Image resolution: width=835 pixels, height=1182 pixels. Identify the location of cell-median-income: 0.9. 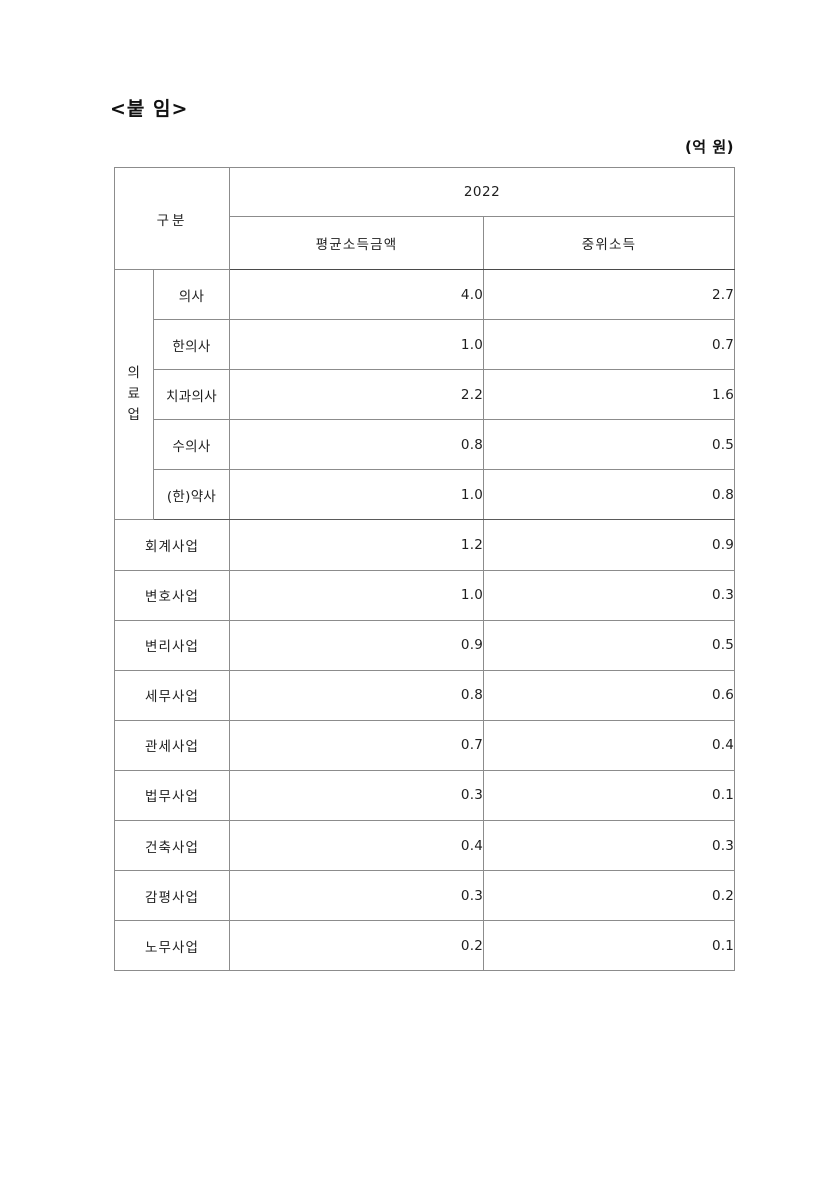
(609, 545).